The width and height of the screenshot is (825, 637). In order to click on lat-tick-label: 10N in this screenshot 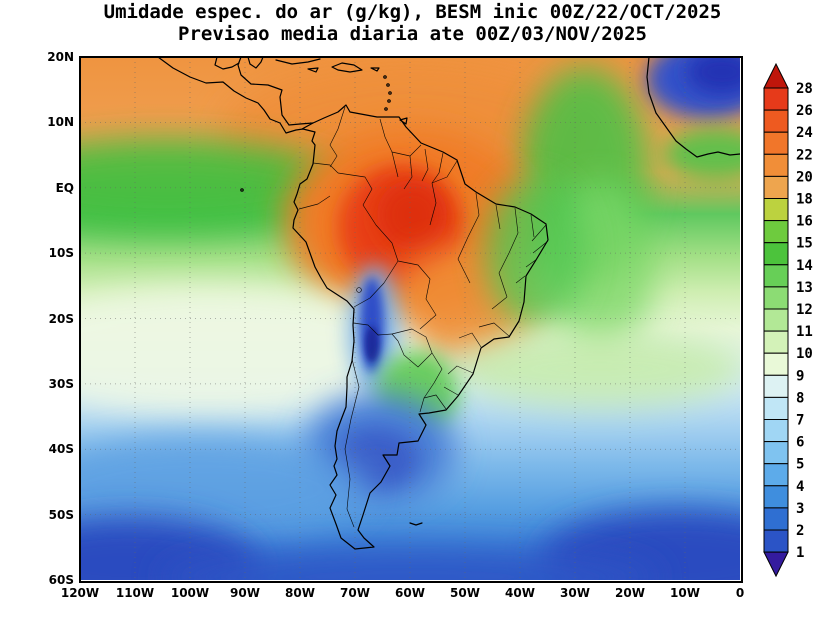, I will do `click(60, 122)`.